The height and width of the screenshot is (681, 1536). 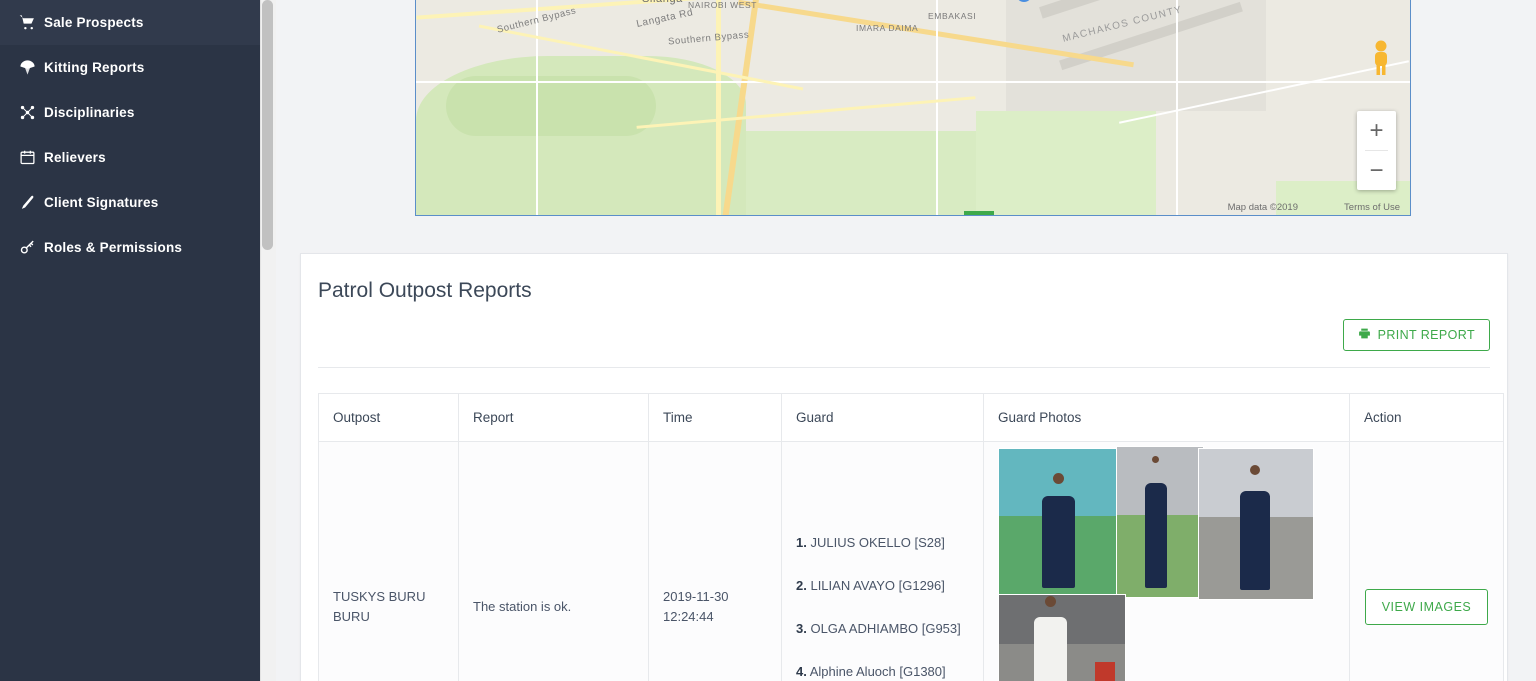 What do you see at coordinates (1024, 1) in the screenshot?
I see `airport-icon` at bounding box center [1024, 1].